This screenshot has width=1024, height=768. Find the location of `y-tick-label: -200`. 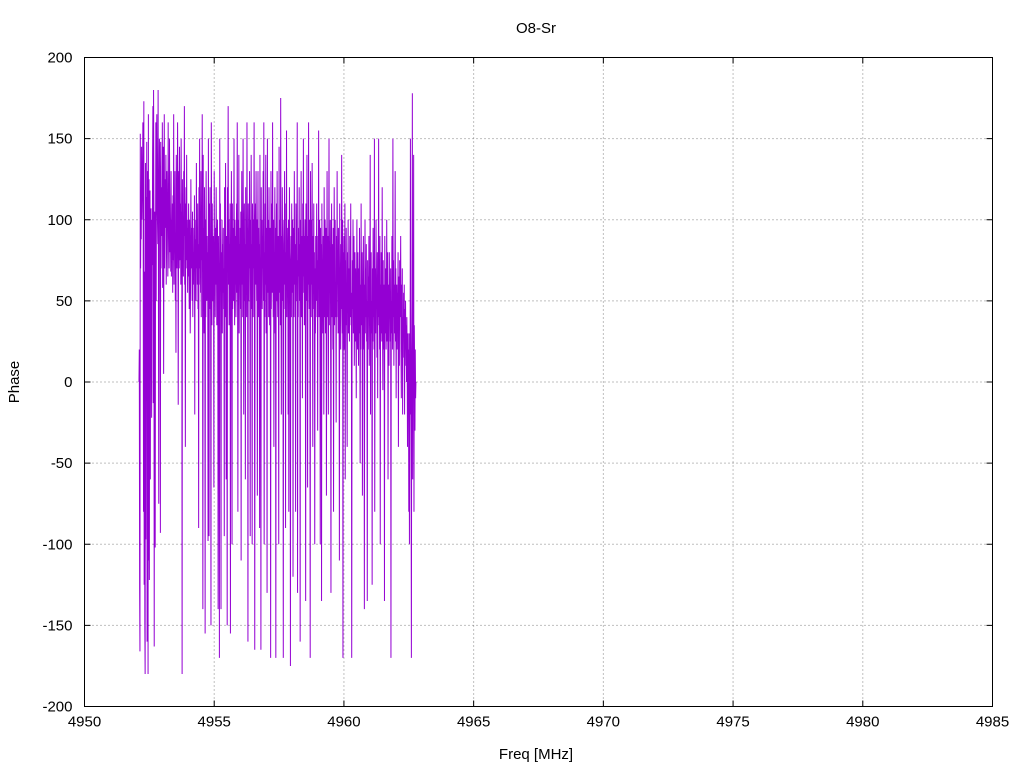

y-tick-label: -200 is located at coordinates (57, 707).